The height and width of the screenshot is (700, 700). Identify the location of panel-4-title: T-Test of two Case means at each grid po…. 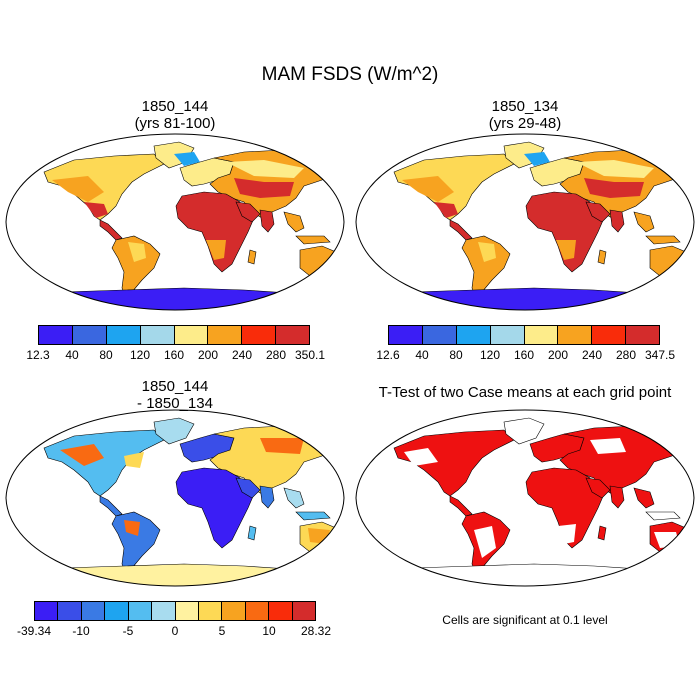
(525, 392).